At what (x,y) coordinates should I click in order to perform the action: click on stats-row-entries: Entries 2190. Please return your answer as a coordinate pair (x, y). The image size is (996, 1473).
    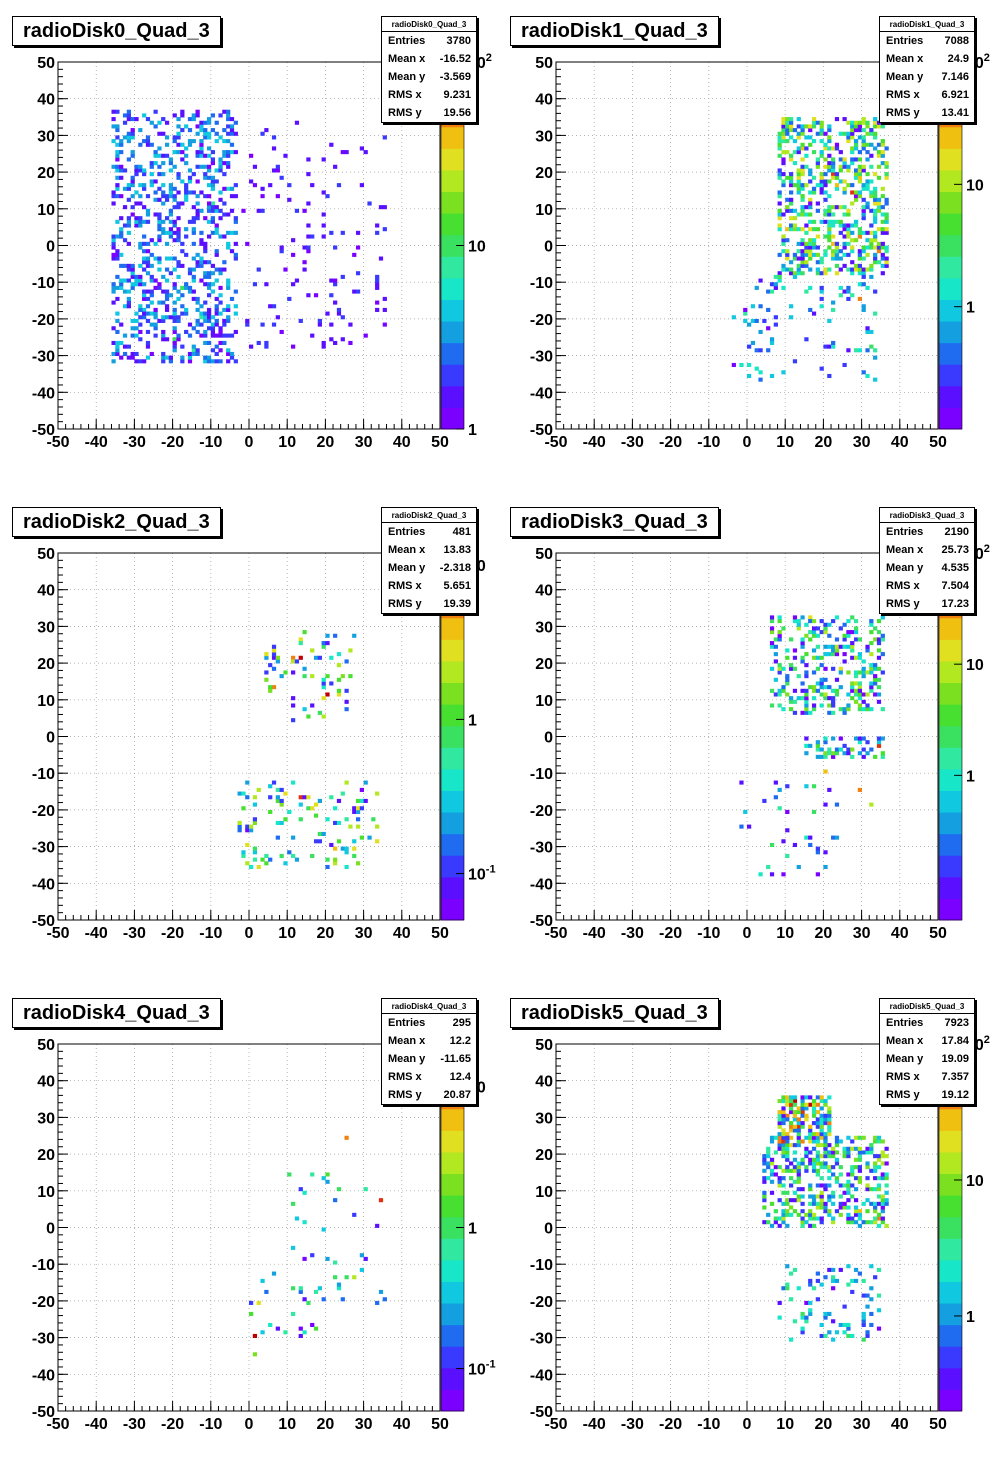
    Looking at the image, I should click on (927, 532).